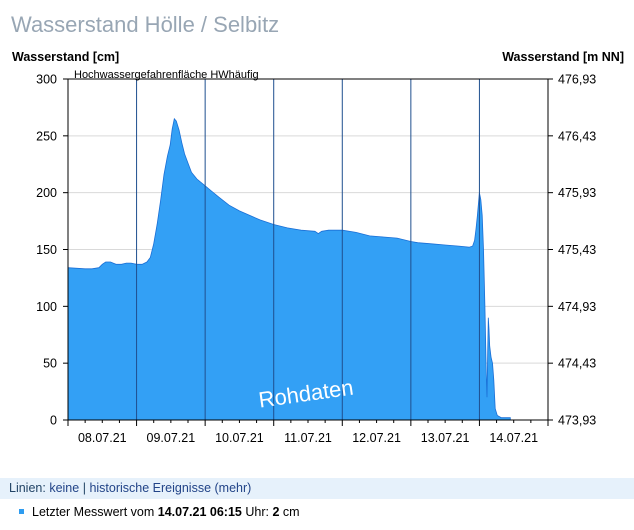 The image size is (634, 530). I want to click on y-left-axis-title: Wasserstand [cm], so click(65, 57).